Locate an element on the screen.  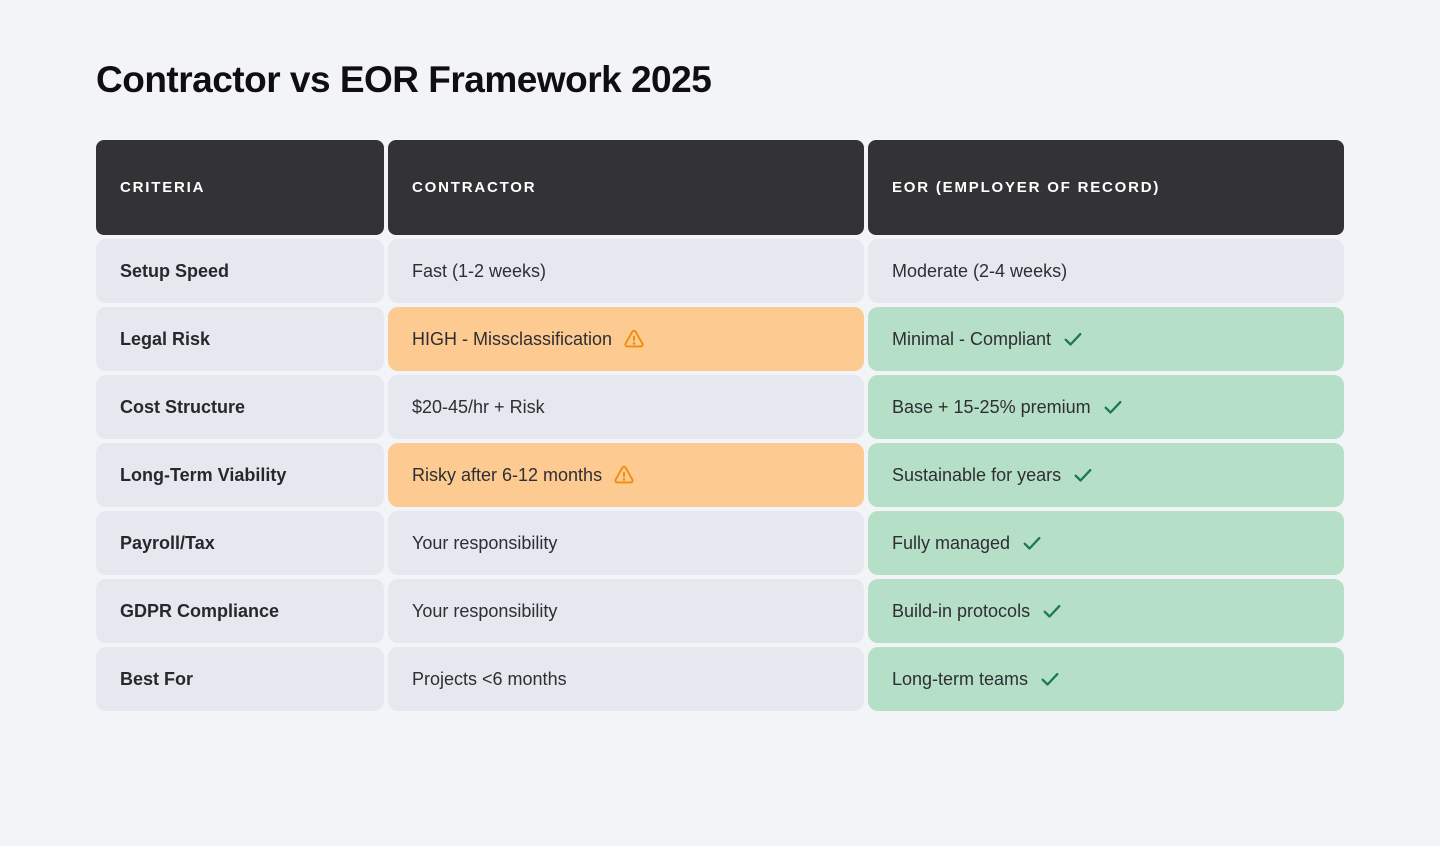
column-header-criteria: CRITERIA is located at coordinates (240, 188).